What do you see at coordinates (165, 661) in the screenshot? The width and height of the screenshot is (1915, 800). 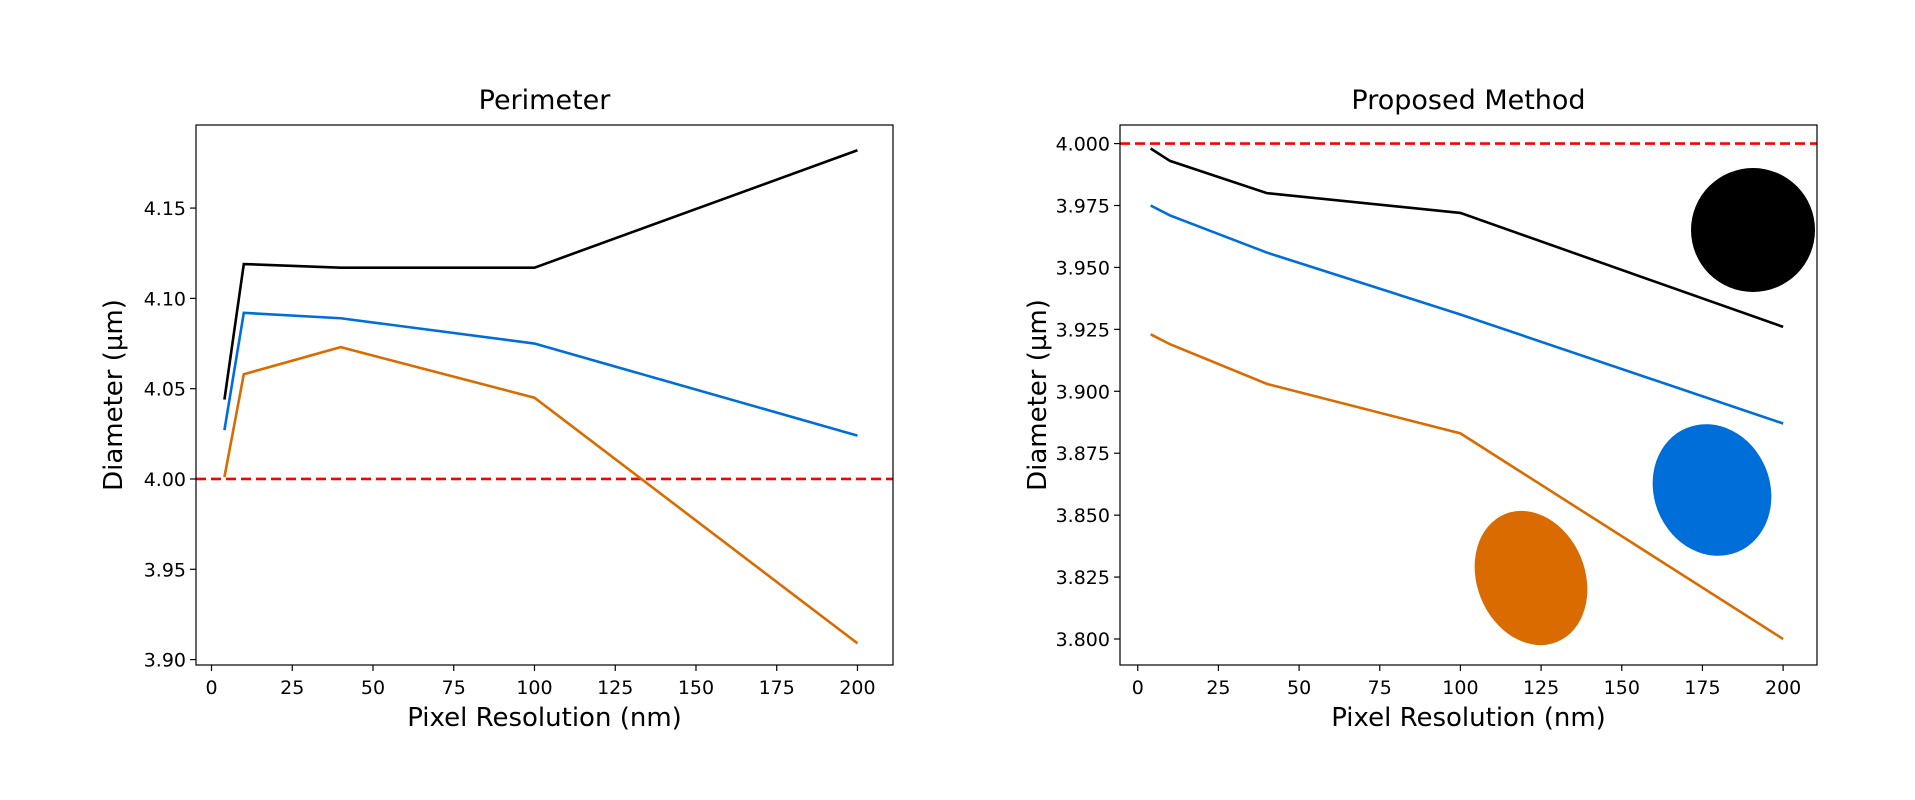 I see `y-tick-label: 3.90` at bounding box center [165, 661].